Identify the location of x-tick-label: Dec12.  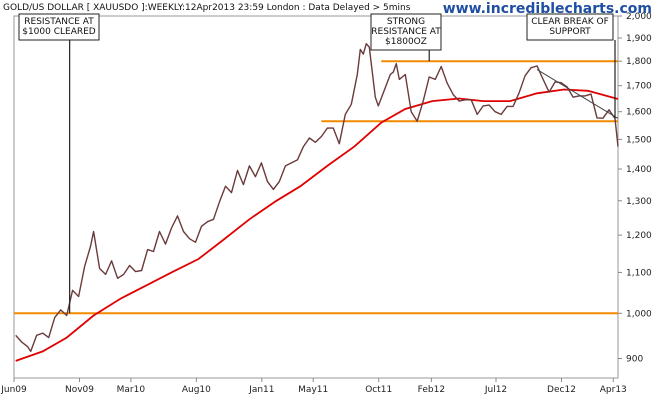
(561, 390).